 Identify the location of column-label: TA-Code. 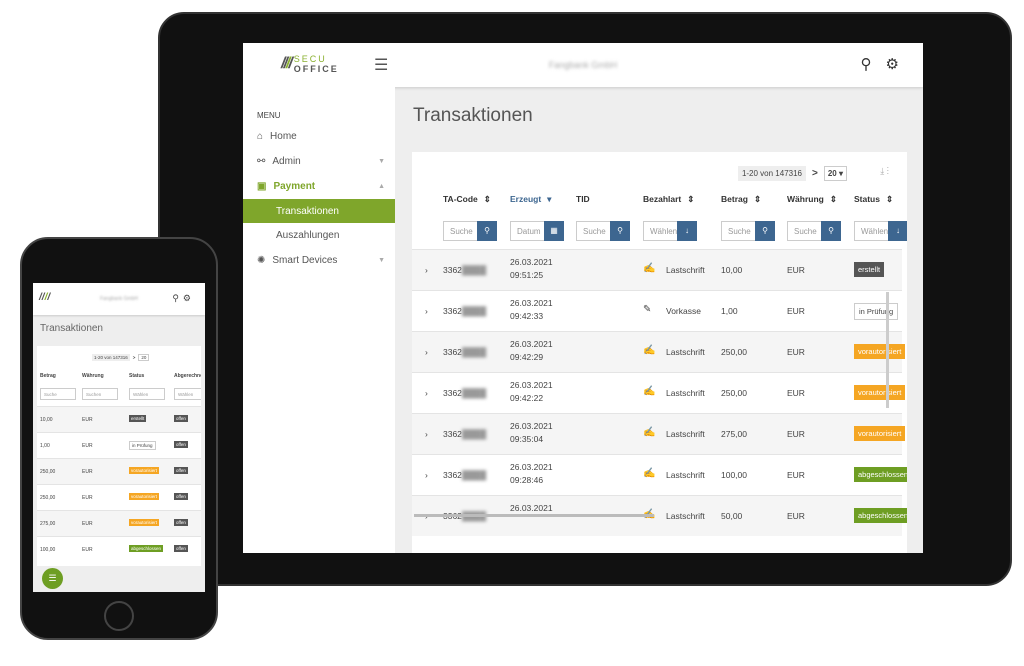
(460, 199).